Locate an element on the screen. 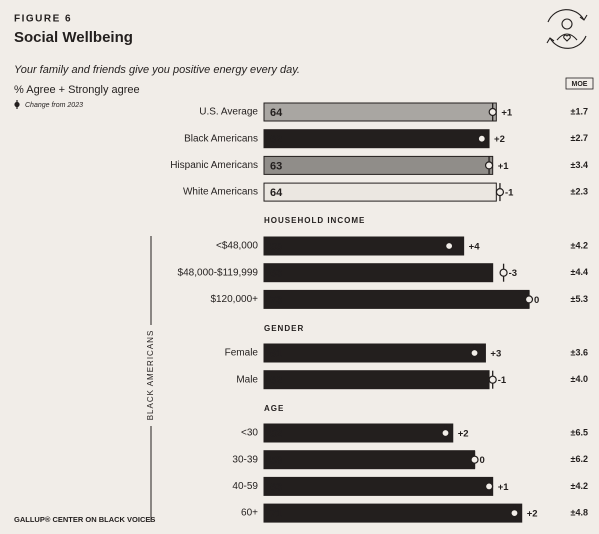  moe-label: ±4.4 is located at coordinates (579, 272).